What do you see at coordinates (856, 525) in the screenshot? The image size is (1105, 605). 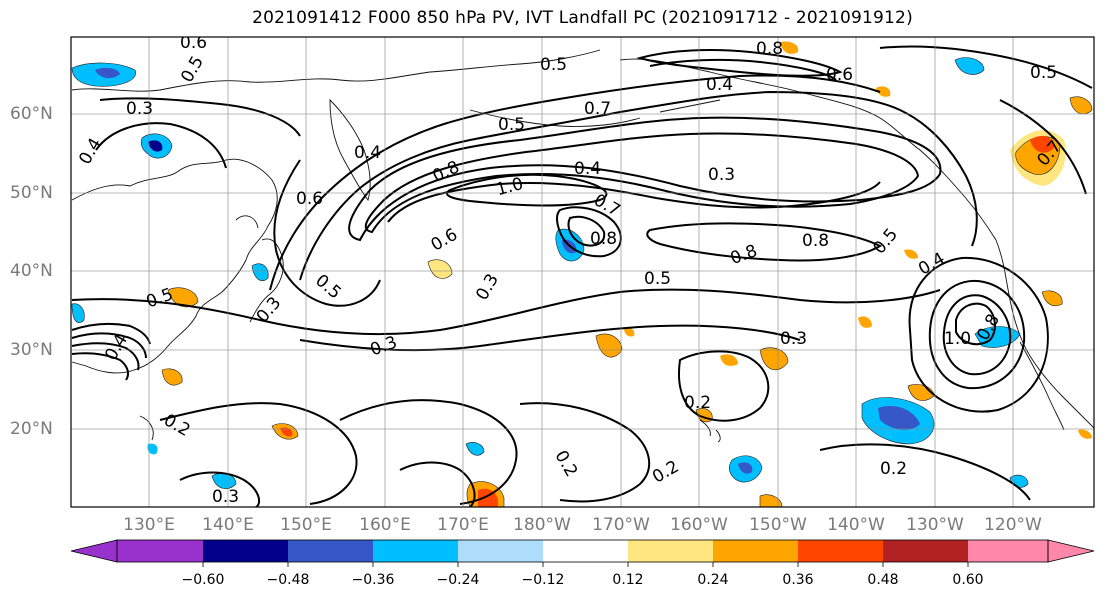 I see `longitude-label: 140°W` at bounding box center [856, 525].